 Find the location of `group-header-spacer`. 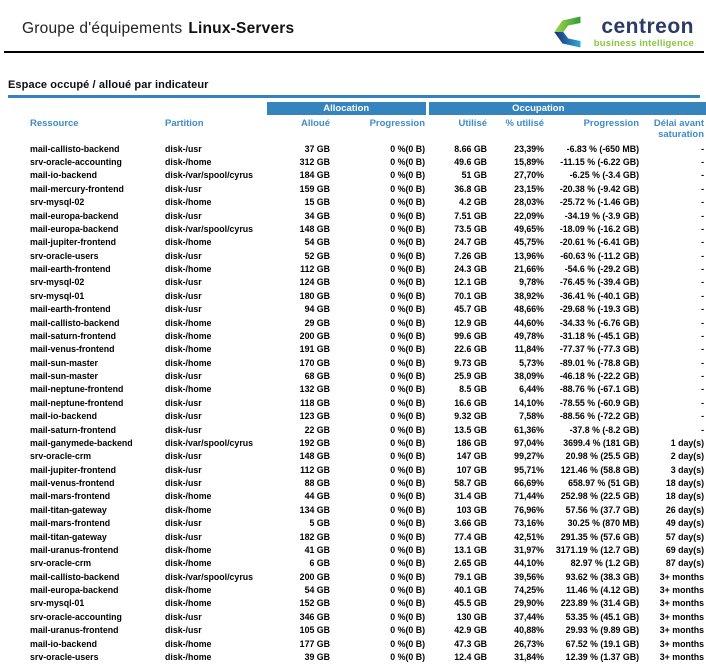

group-header-spacer is located at coordinates (137, 108).